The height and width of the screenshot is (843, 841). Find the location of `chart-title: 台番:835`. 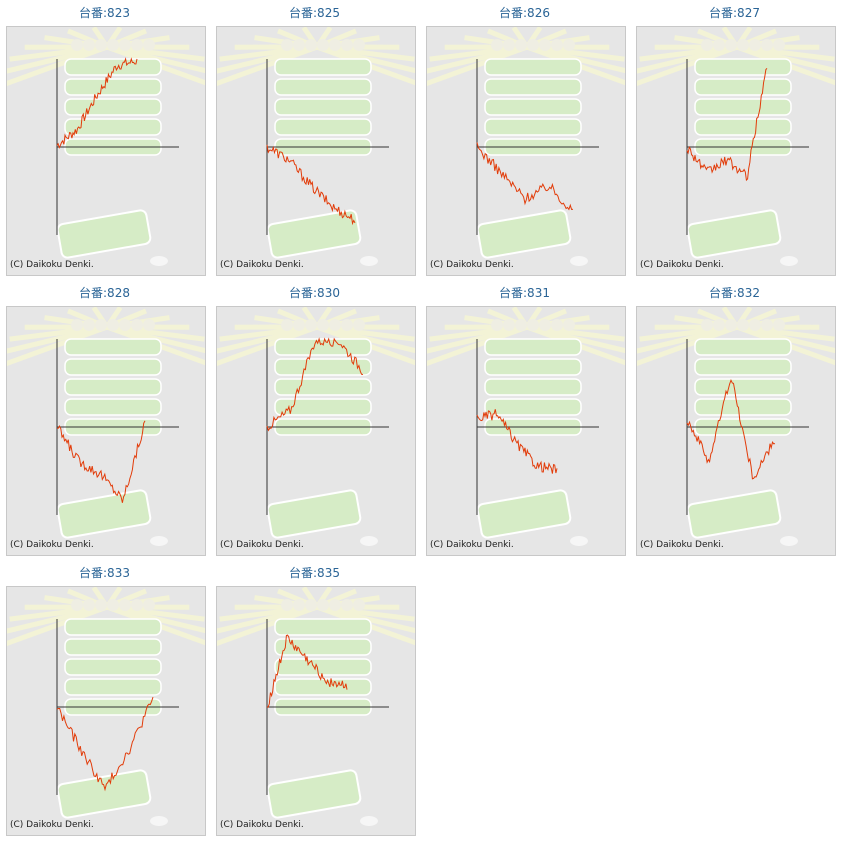

chart-title: 台番:835 is located at coordinates (314, 573).